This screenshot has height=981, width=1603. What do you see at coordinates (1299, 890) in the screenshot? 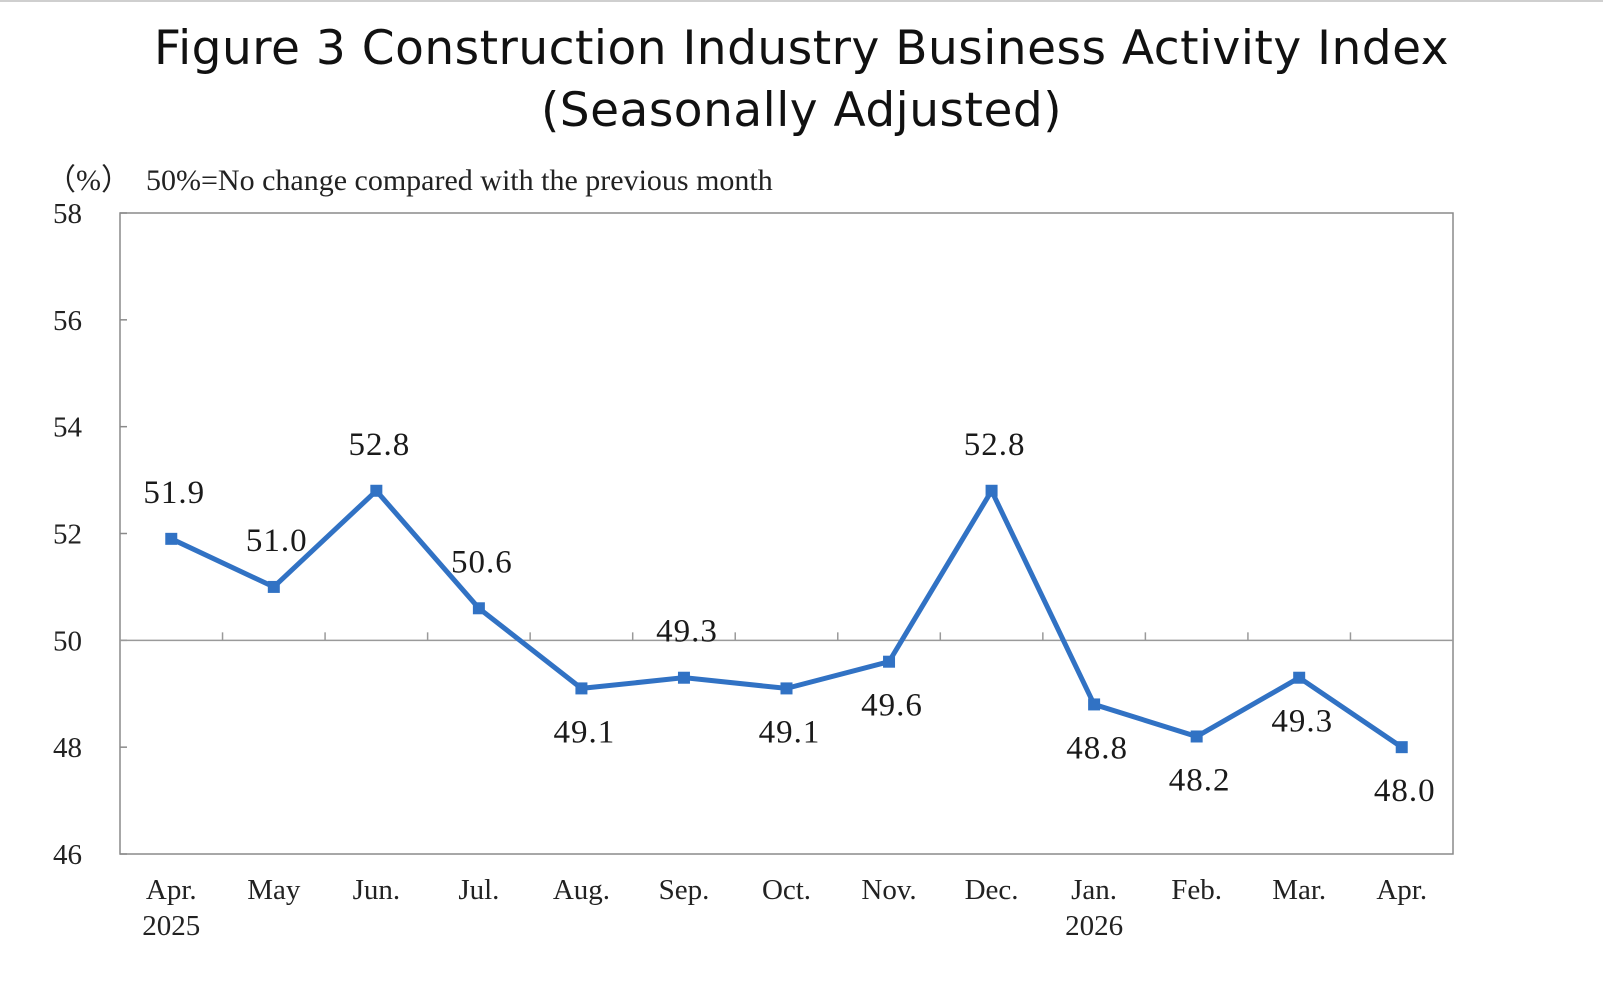
I see `x-tick-label: Mar.` at bounding box center [1299, 890].